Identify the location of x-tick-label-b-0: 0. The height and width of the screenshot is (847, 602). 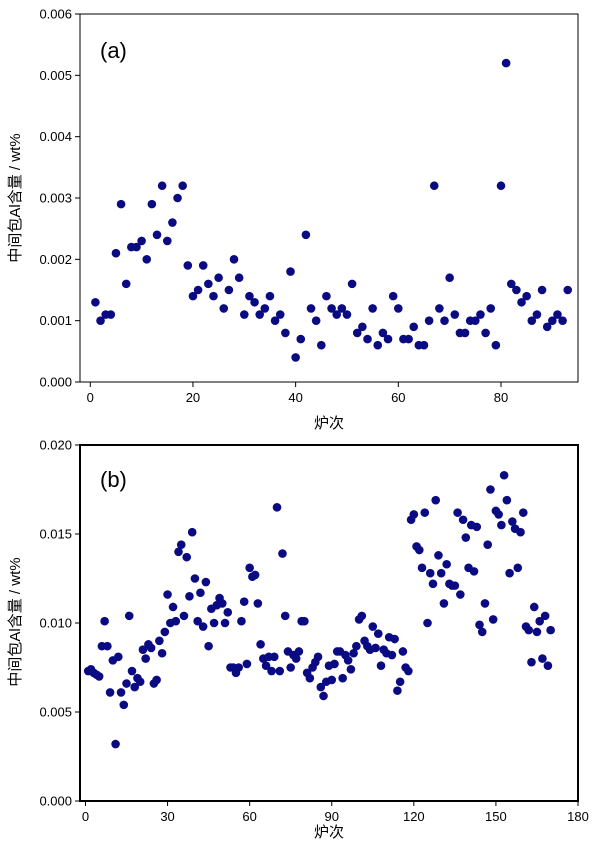
(85, 816).